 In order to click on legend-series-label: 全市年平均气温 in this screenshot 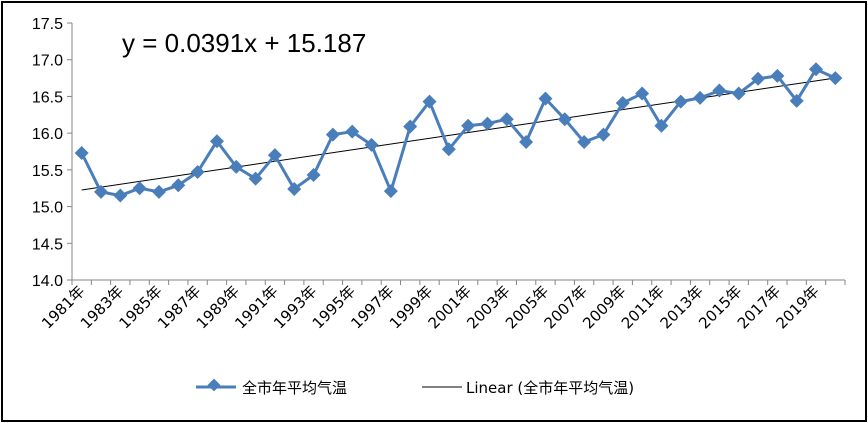, I will do `click(294, 388)`.